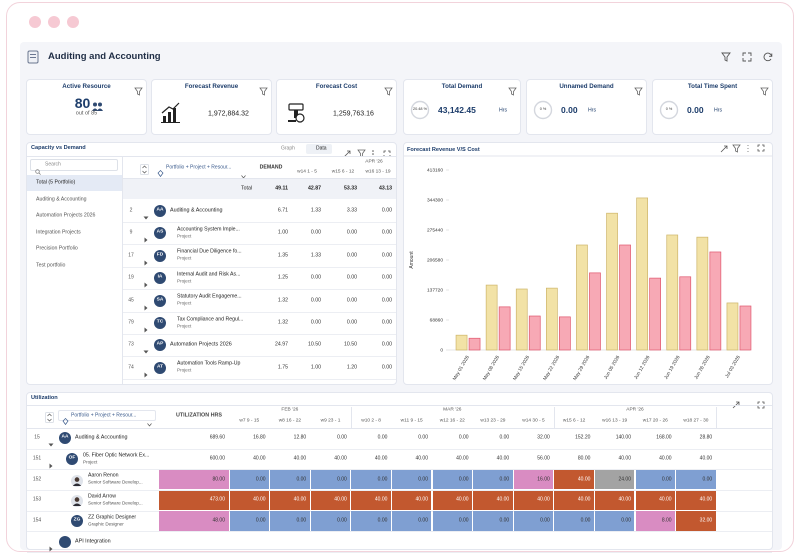  I want to click on cell-value: 28.80, so click(706, 437).